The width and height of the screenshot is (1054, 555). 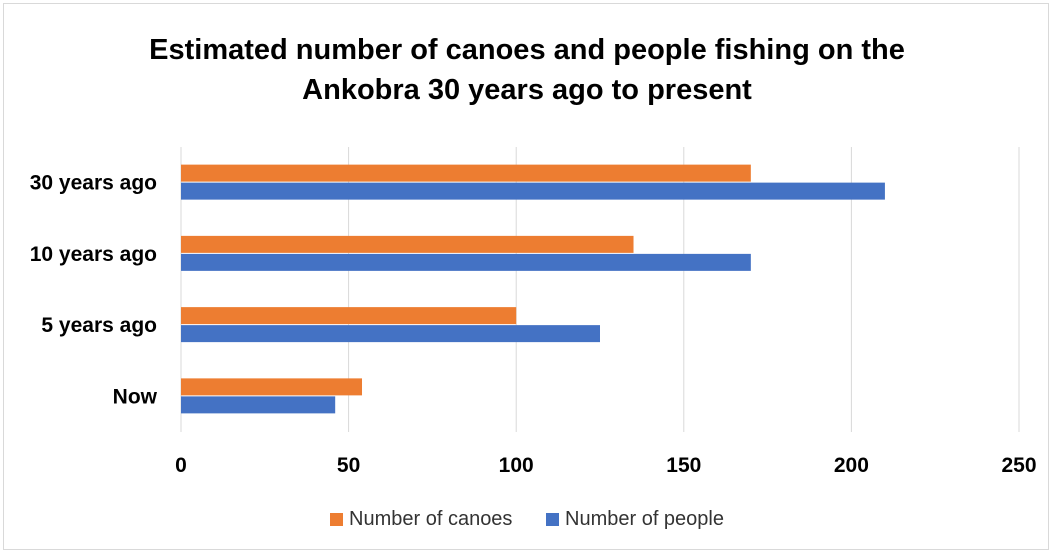 I want to click on x-tick-label: 150, so click(x=683, y=465).